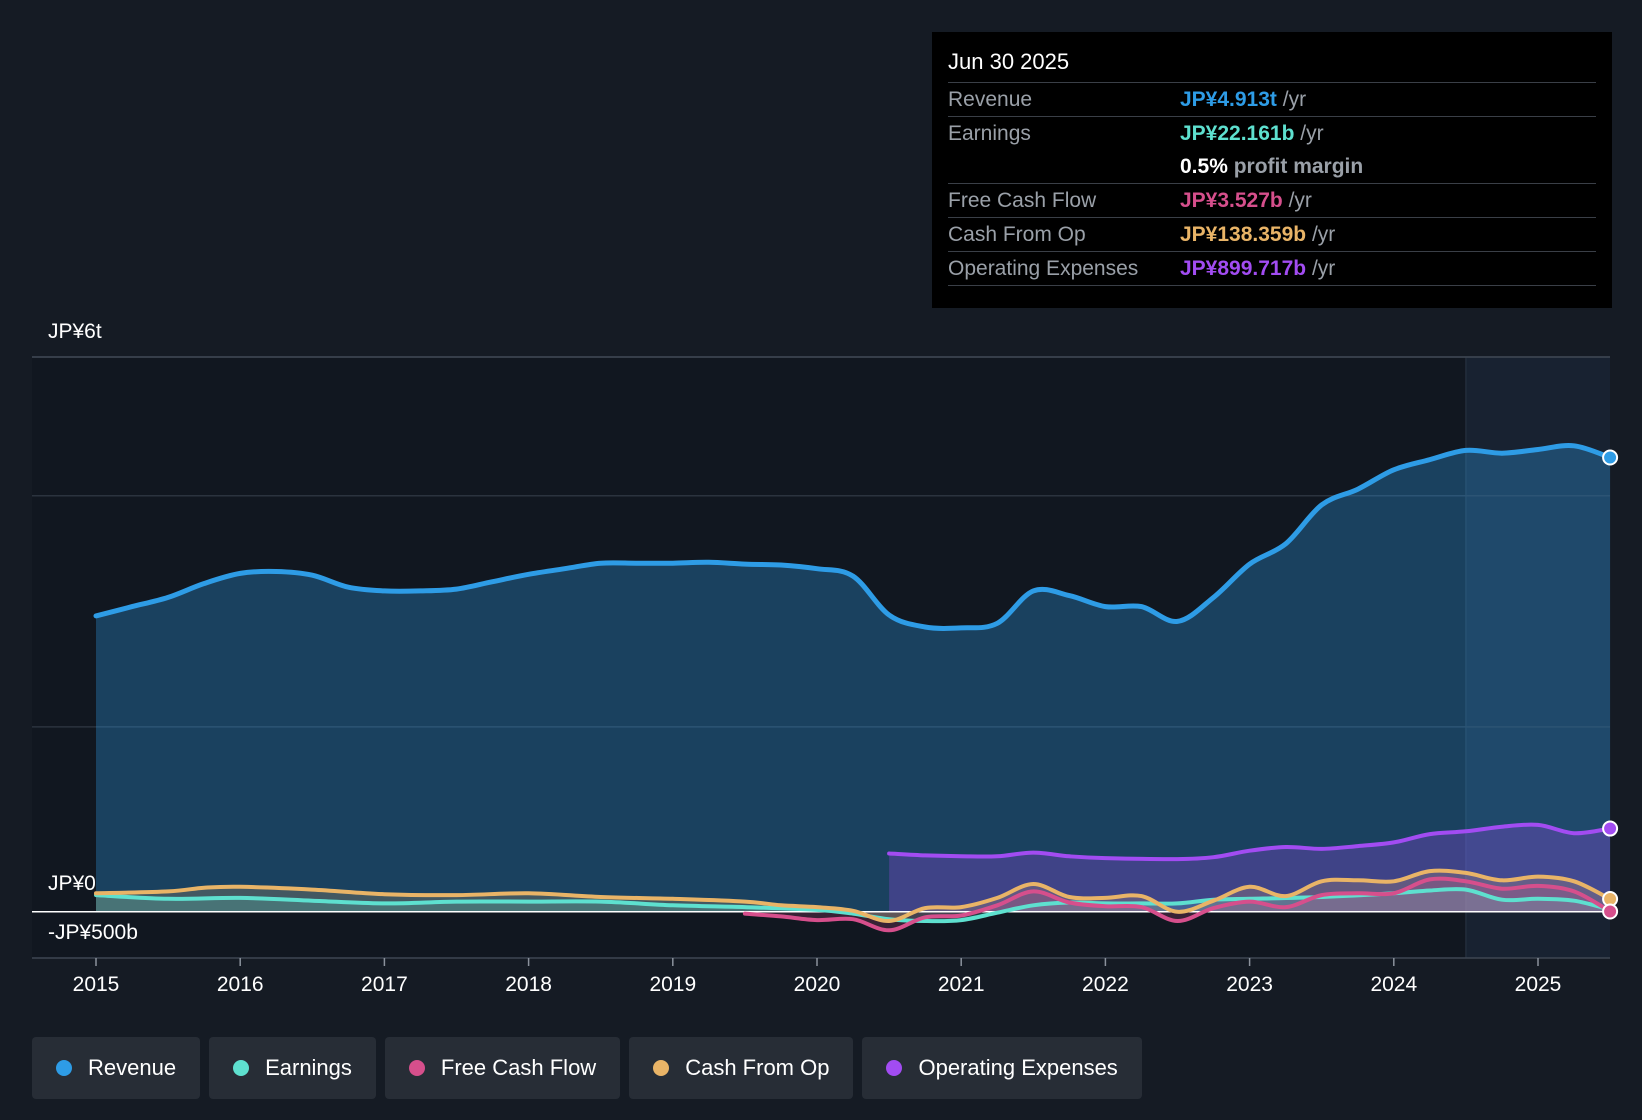  What do you see at coordinates (1298, 166) in the screenshot?
I see `tooltip-unit: profit margin` at bounding box center [1298, 166].